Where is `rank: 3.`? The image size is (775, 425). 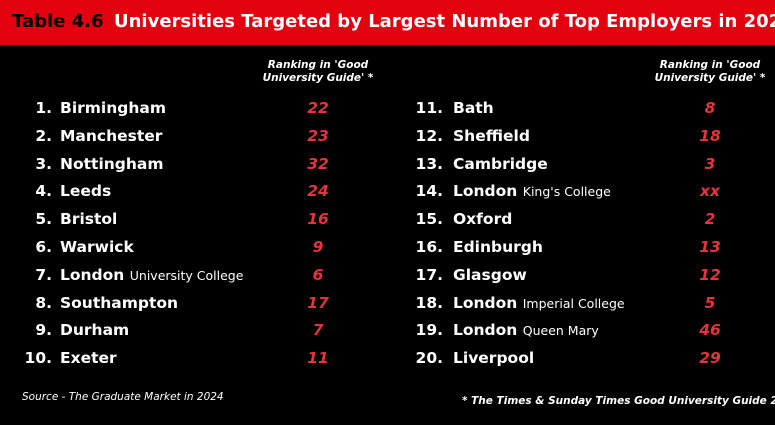
rank: 3. is located at coordinates (43, 163).